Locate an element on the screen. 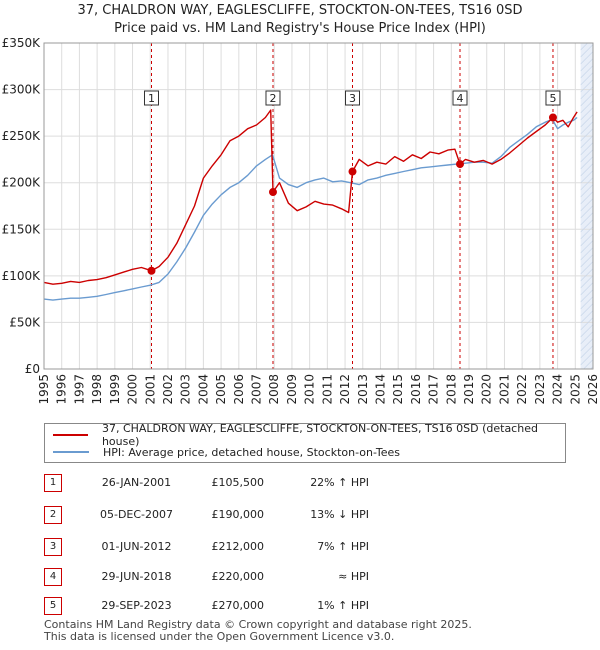 This screenshot has height=650, width=600. sale-date: 01-JUN-2012 is located at coordinates (136, 546).